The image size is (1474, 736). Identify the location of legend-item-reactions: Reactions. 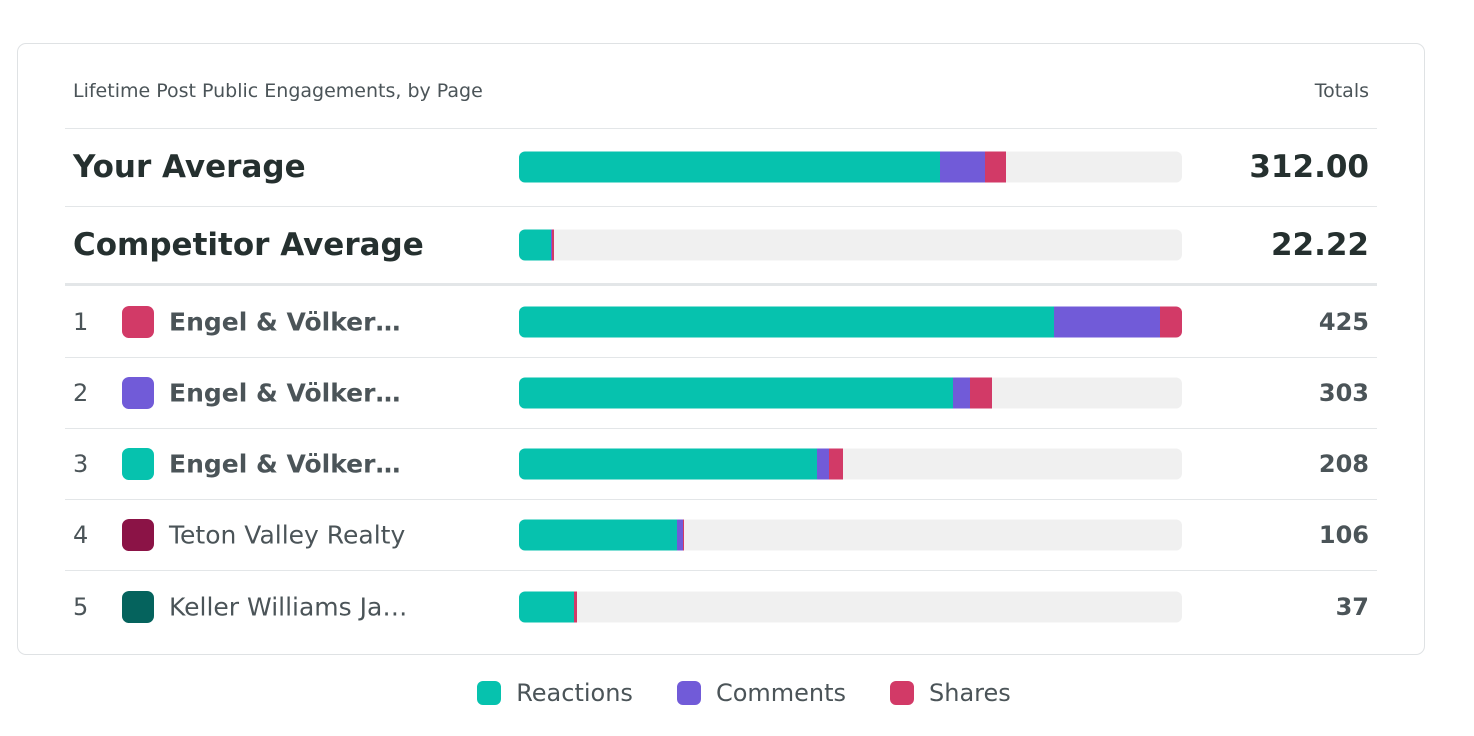
(555, 693).